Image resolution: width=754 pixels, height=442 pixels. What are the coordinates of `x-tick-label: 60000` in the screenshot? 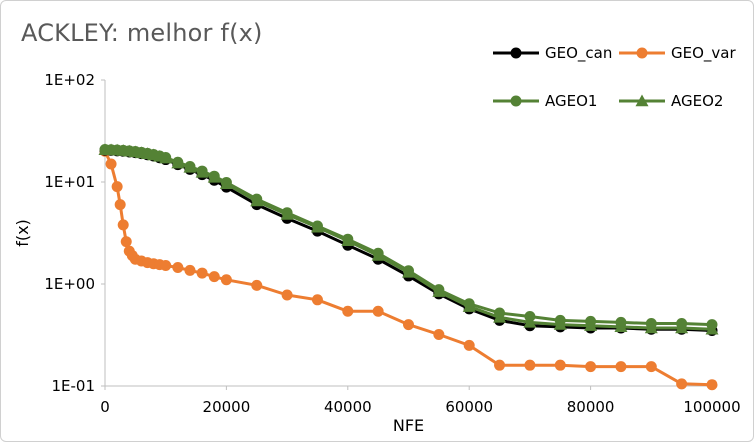 It's located at (469, 407).